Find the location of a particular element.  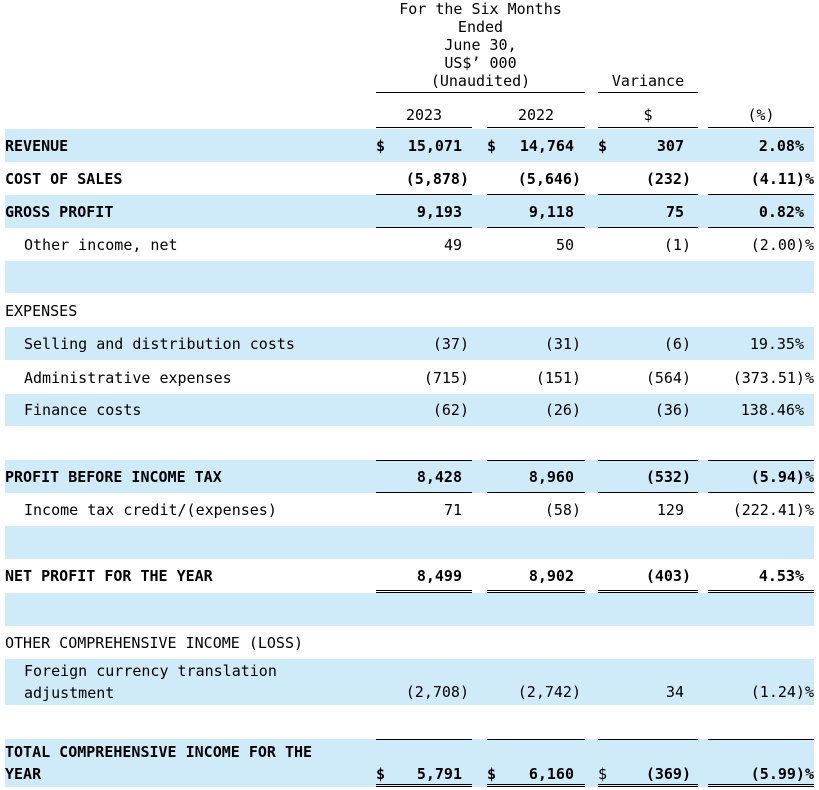

section-label: OTHER COMPREHENSIVE INCOME (LOSS) is located at coordinates (154, 642).